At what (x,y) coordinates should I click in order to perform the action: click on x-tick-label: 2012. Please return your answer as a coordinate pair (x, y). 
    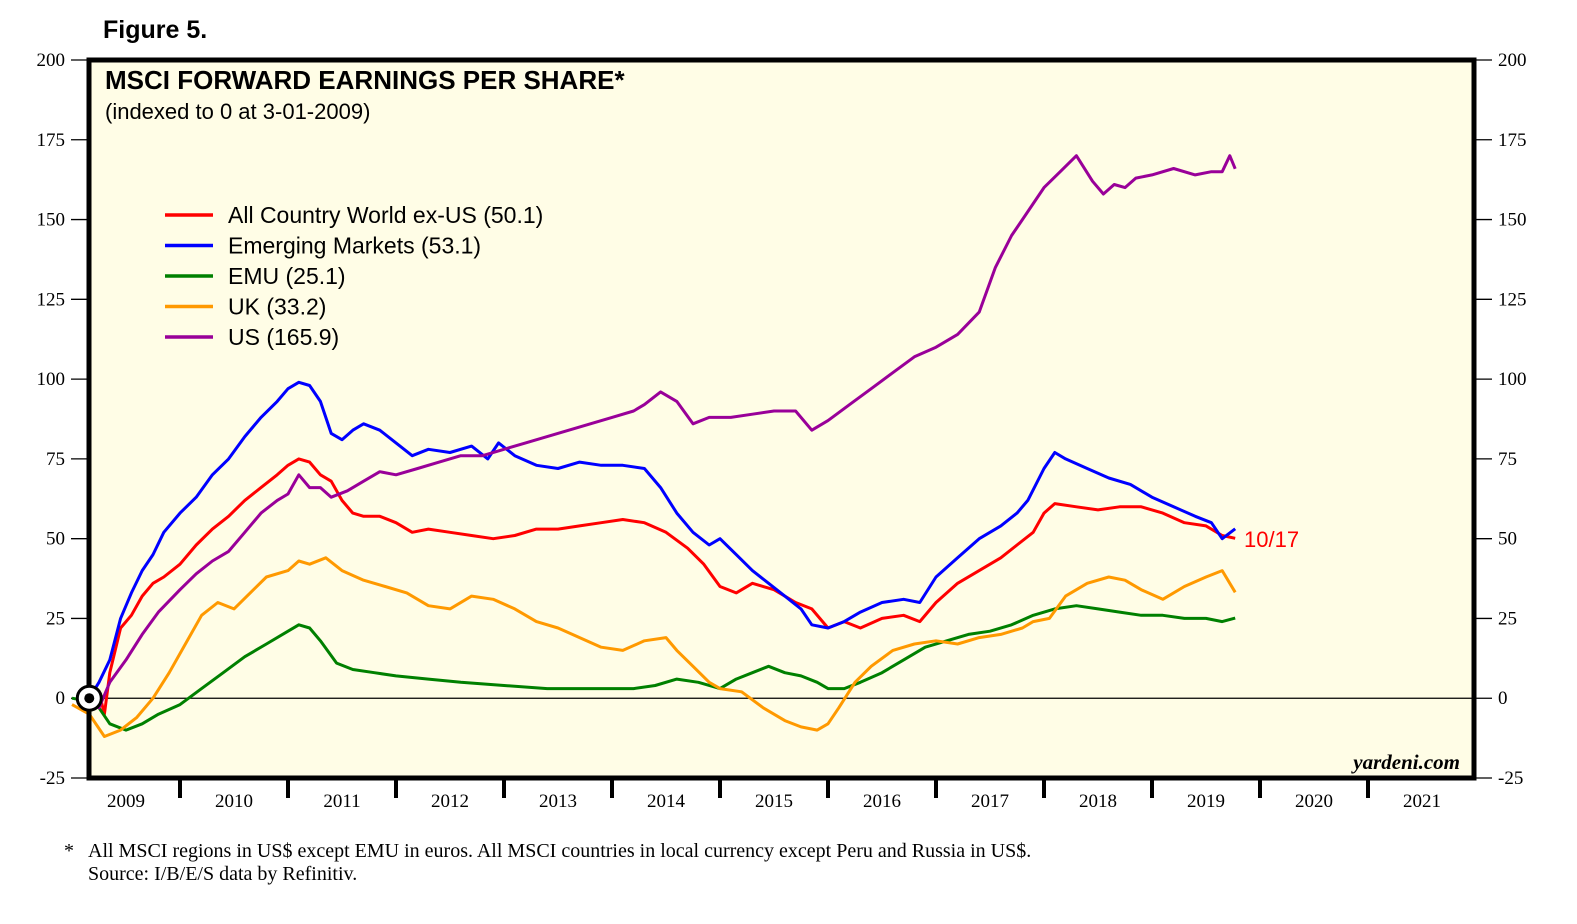
    Looking at the image, I should click on (450, 801).